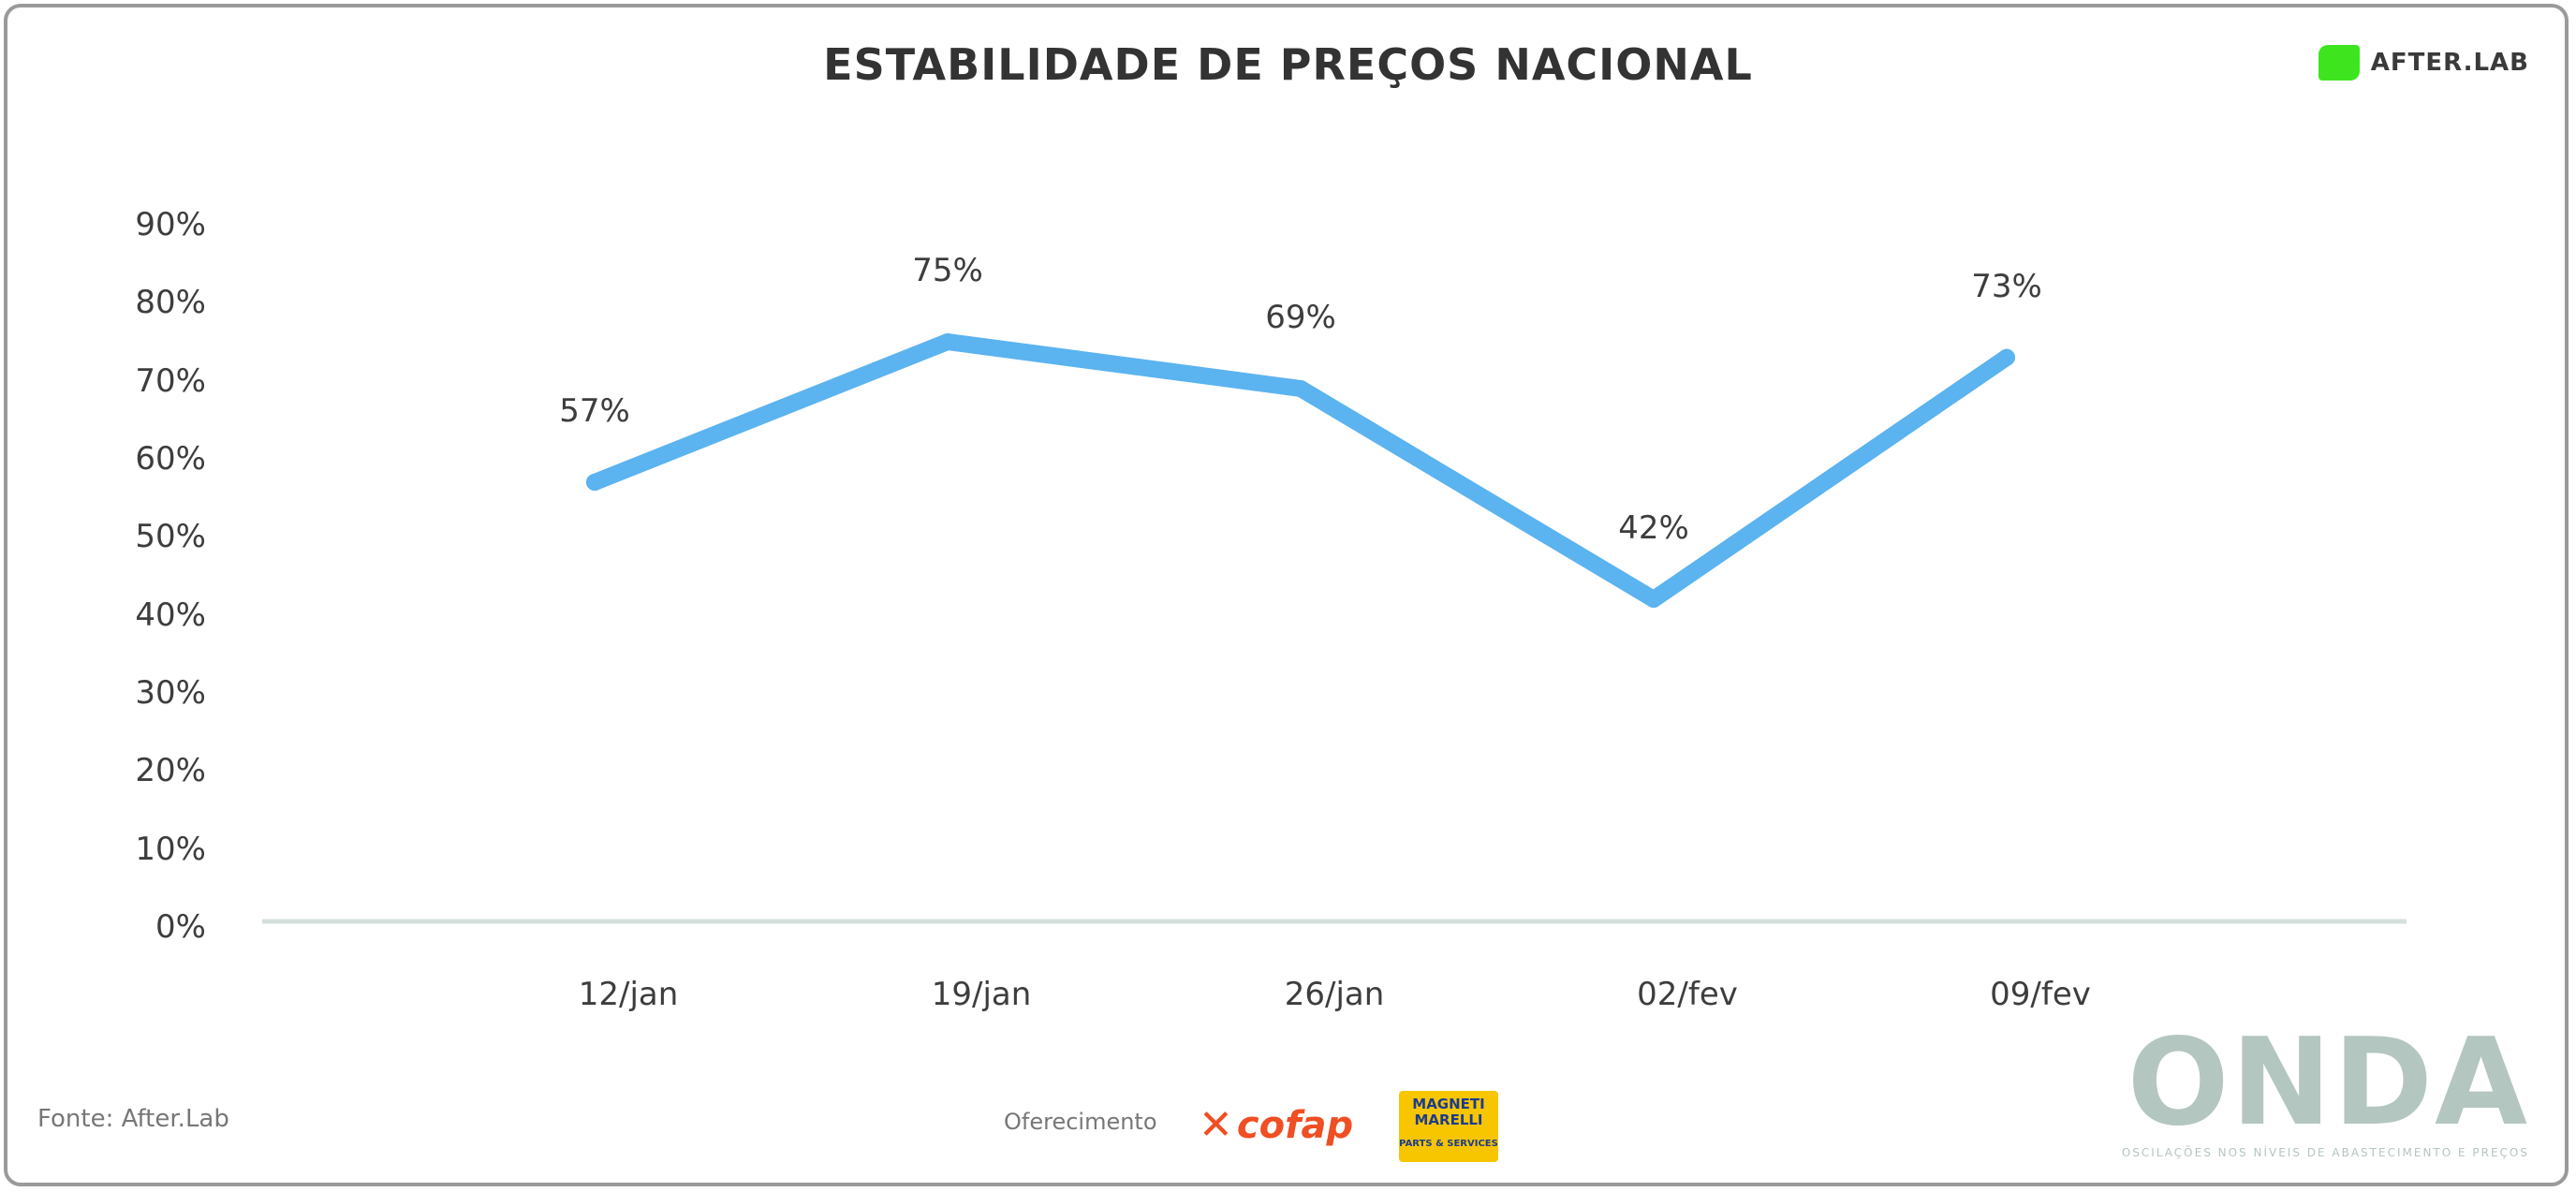 This screenshot has height=1192, width=2576. Describe the element at coordinates (1653, 528) in the screenshot. I see `data-label: 42%` at that location.